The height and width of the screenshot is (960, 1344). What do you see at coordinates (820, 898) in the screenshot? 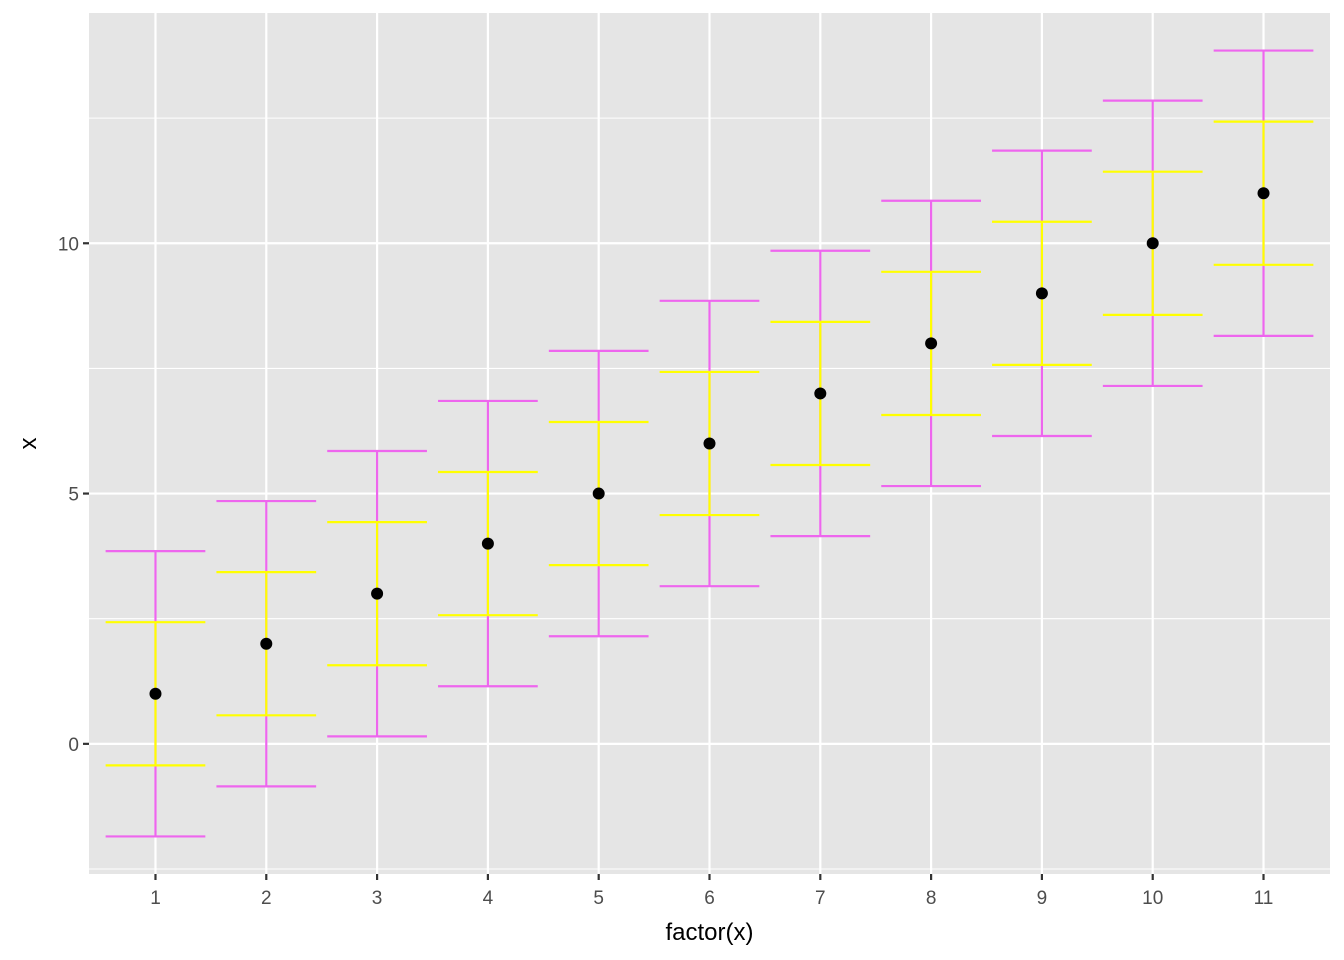
I see `x-tick-label: 7` at bounding box center [820, 898].